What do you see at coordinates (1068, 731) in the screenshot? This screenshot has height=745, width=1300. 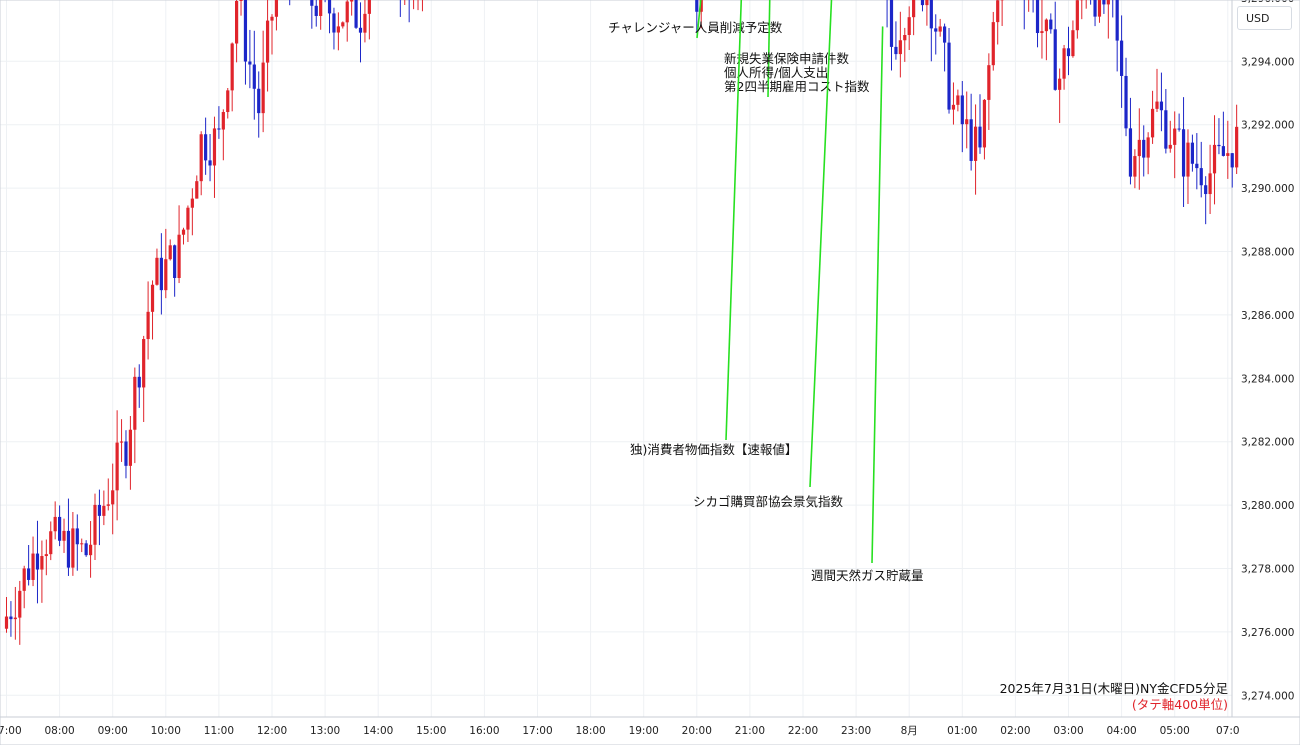 I see `x-tick-label: 03:00` at bounding box center [1068, 731].